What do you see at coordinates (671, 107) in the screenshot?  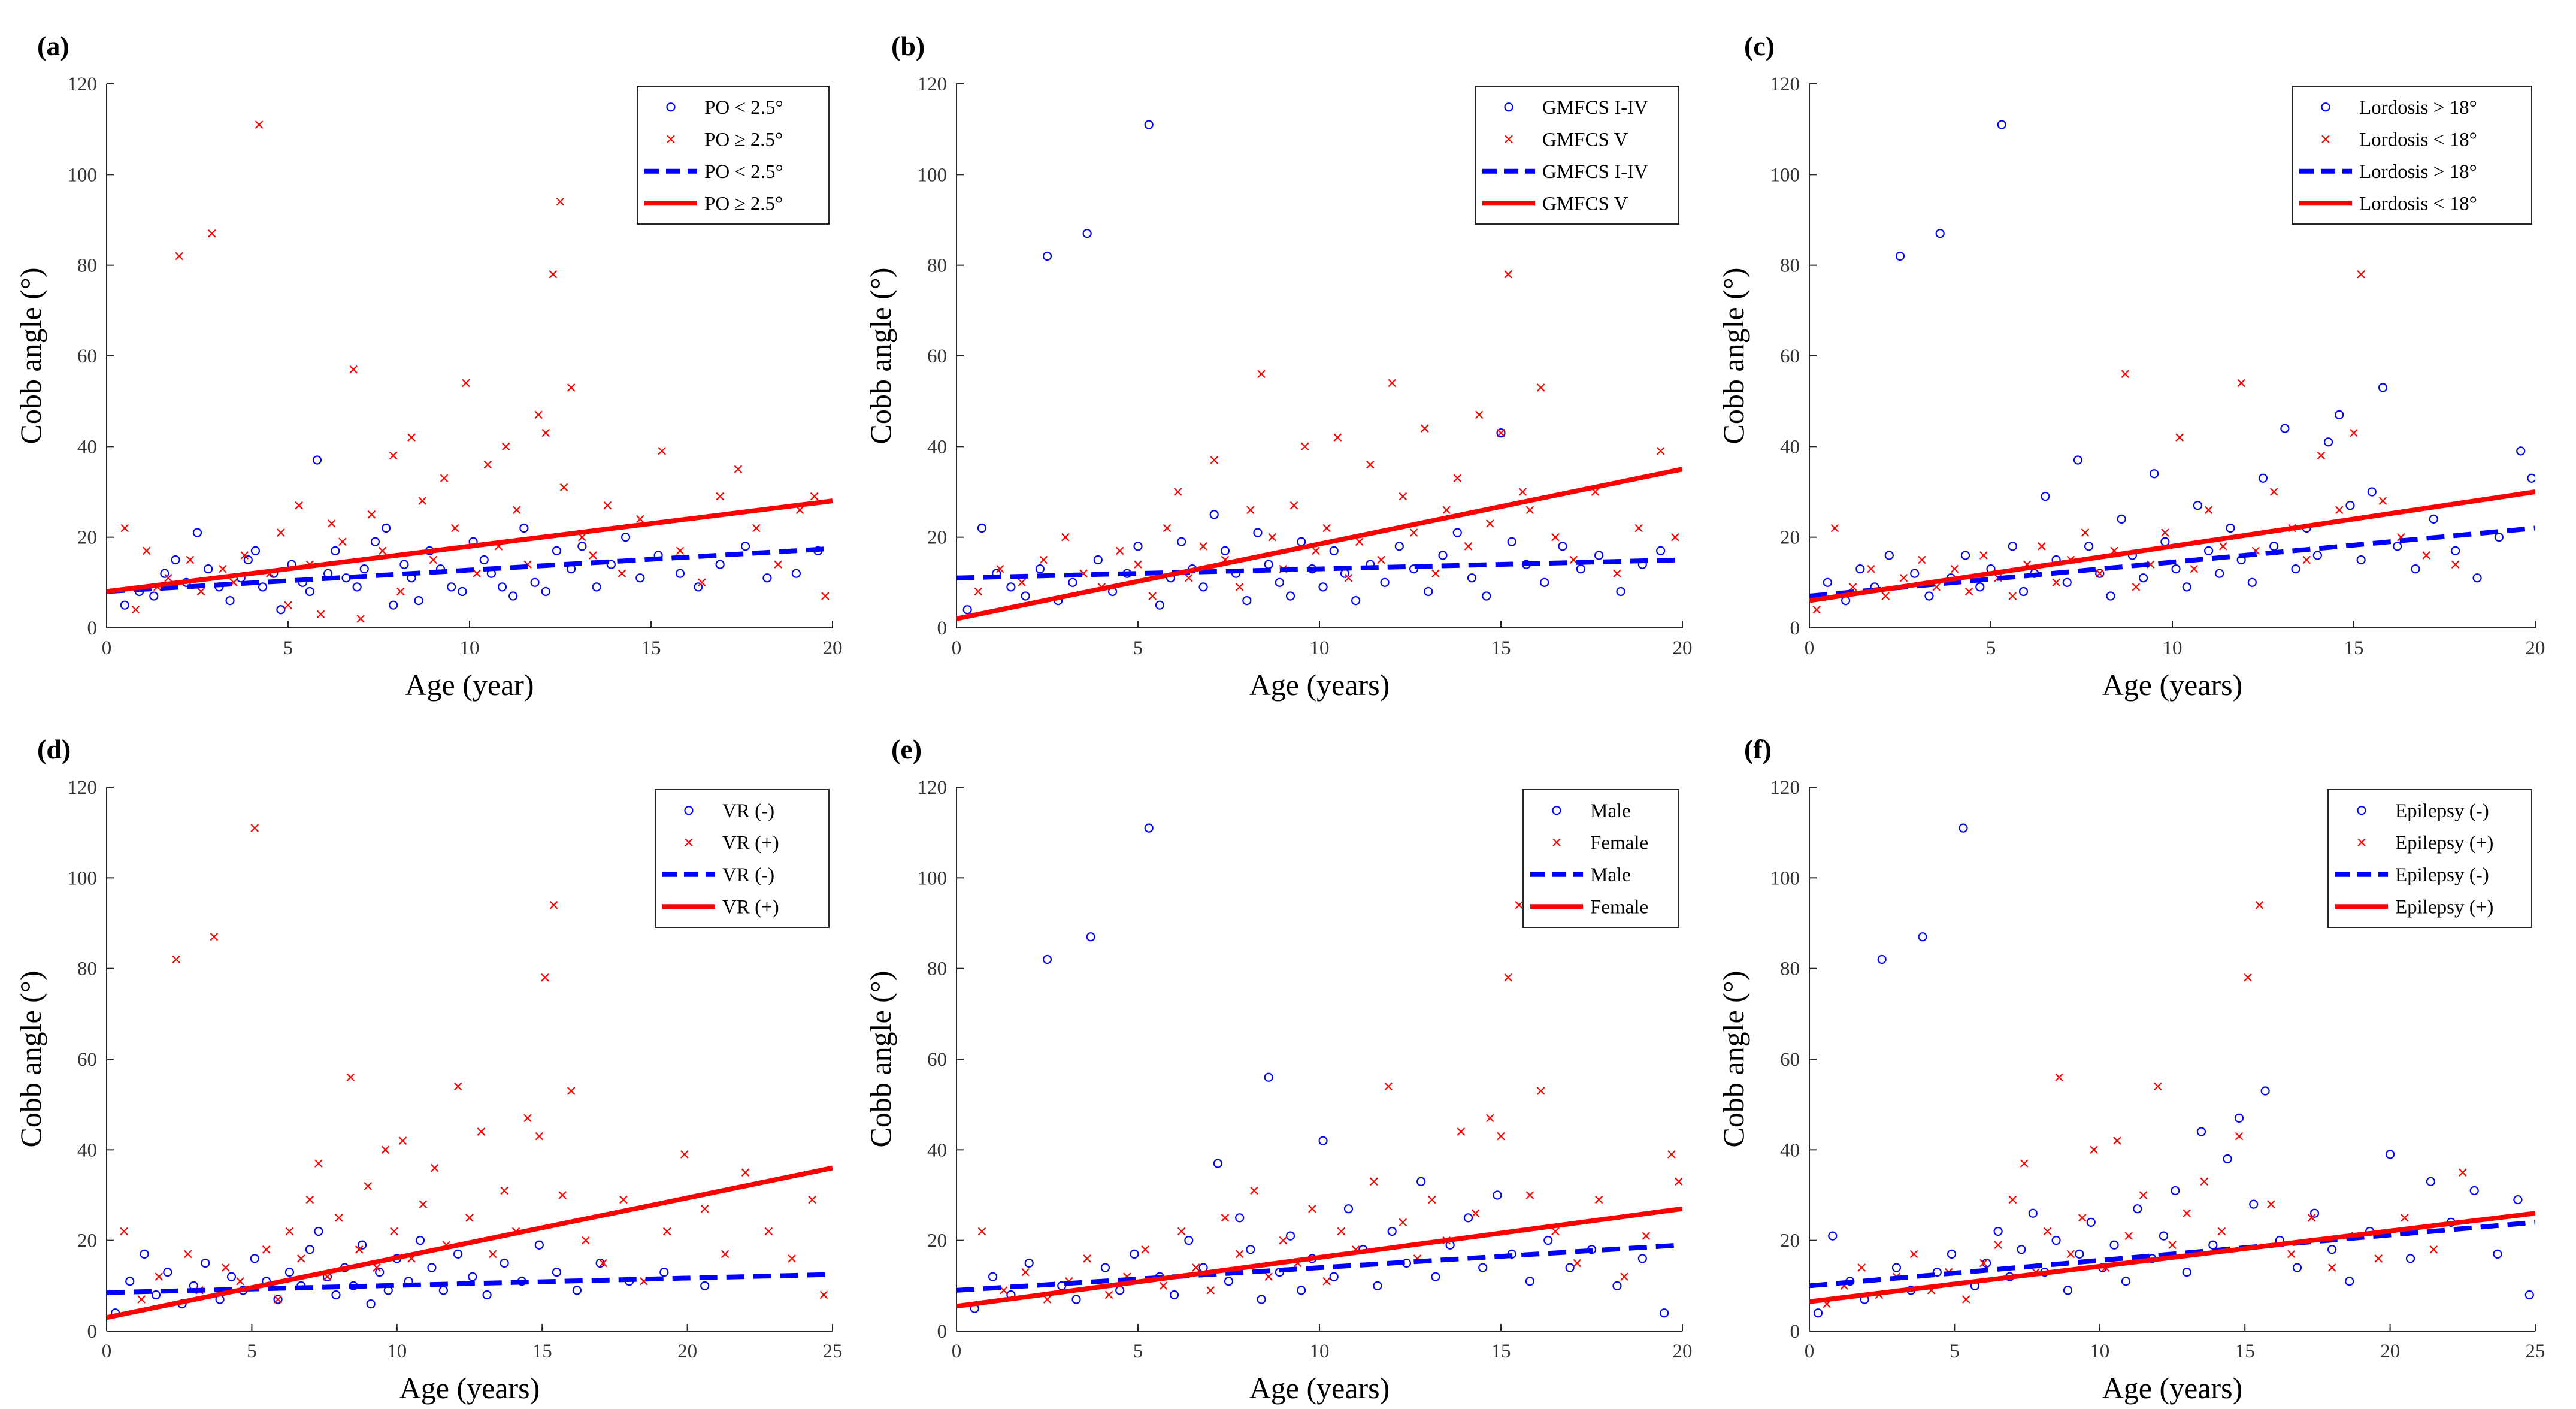 I see `legend-marker-circle` at bounding box center [671, 107].